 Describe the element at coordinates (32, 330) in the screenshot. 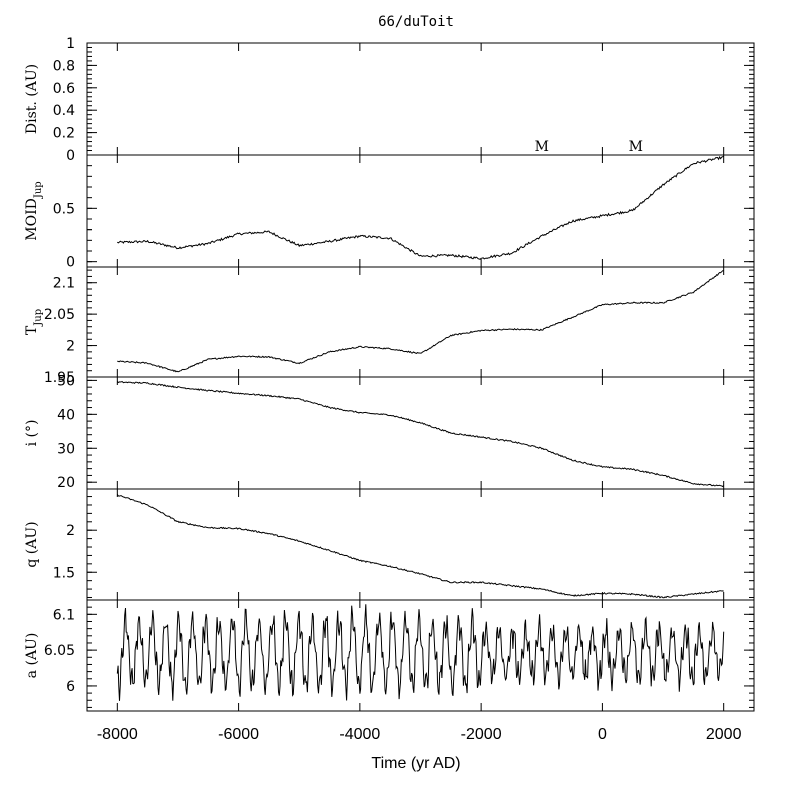

I see `y-axis-label-main: T` at that location.